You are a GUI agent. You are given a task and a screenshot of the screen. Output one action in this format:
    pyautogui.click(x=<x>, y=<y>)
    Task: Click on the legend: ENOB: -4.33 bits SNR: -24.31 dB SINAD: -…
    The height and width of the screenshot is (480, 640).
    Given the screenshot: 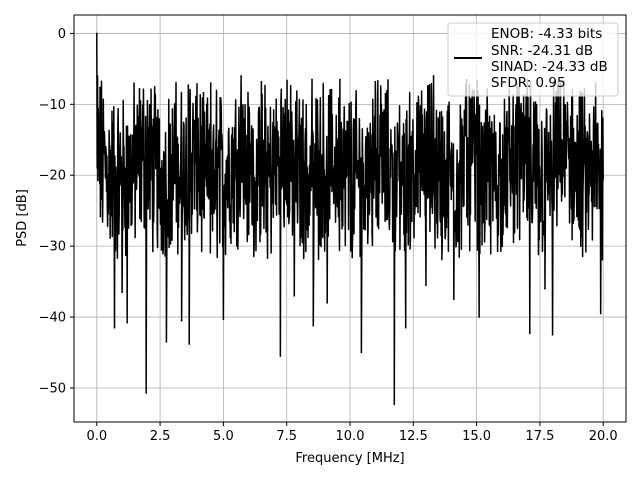 What is the action you would take?
    pyautogui.click(x=533, y=59)
    